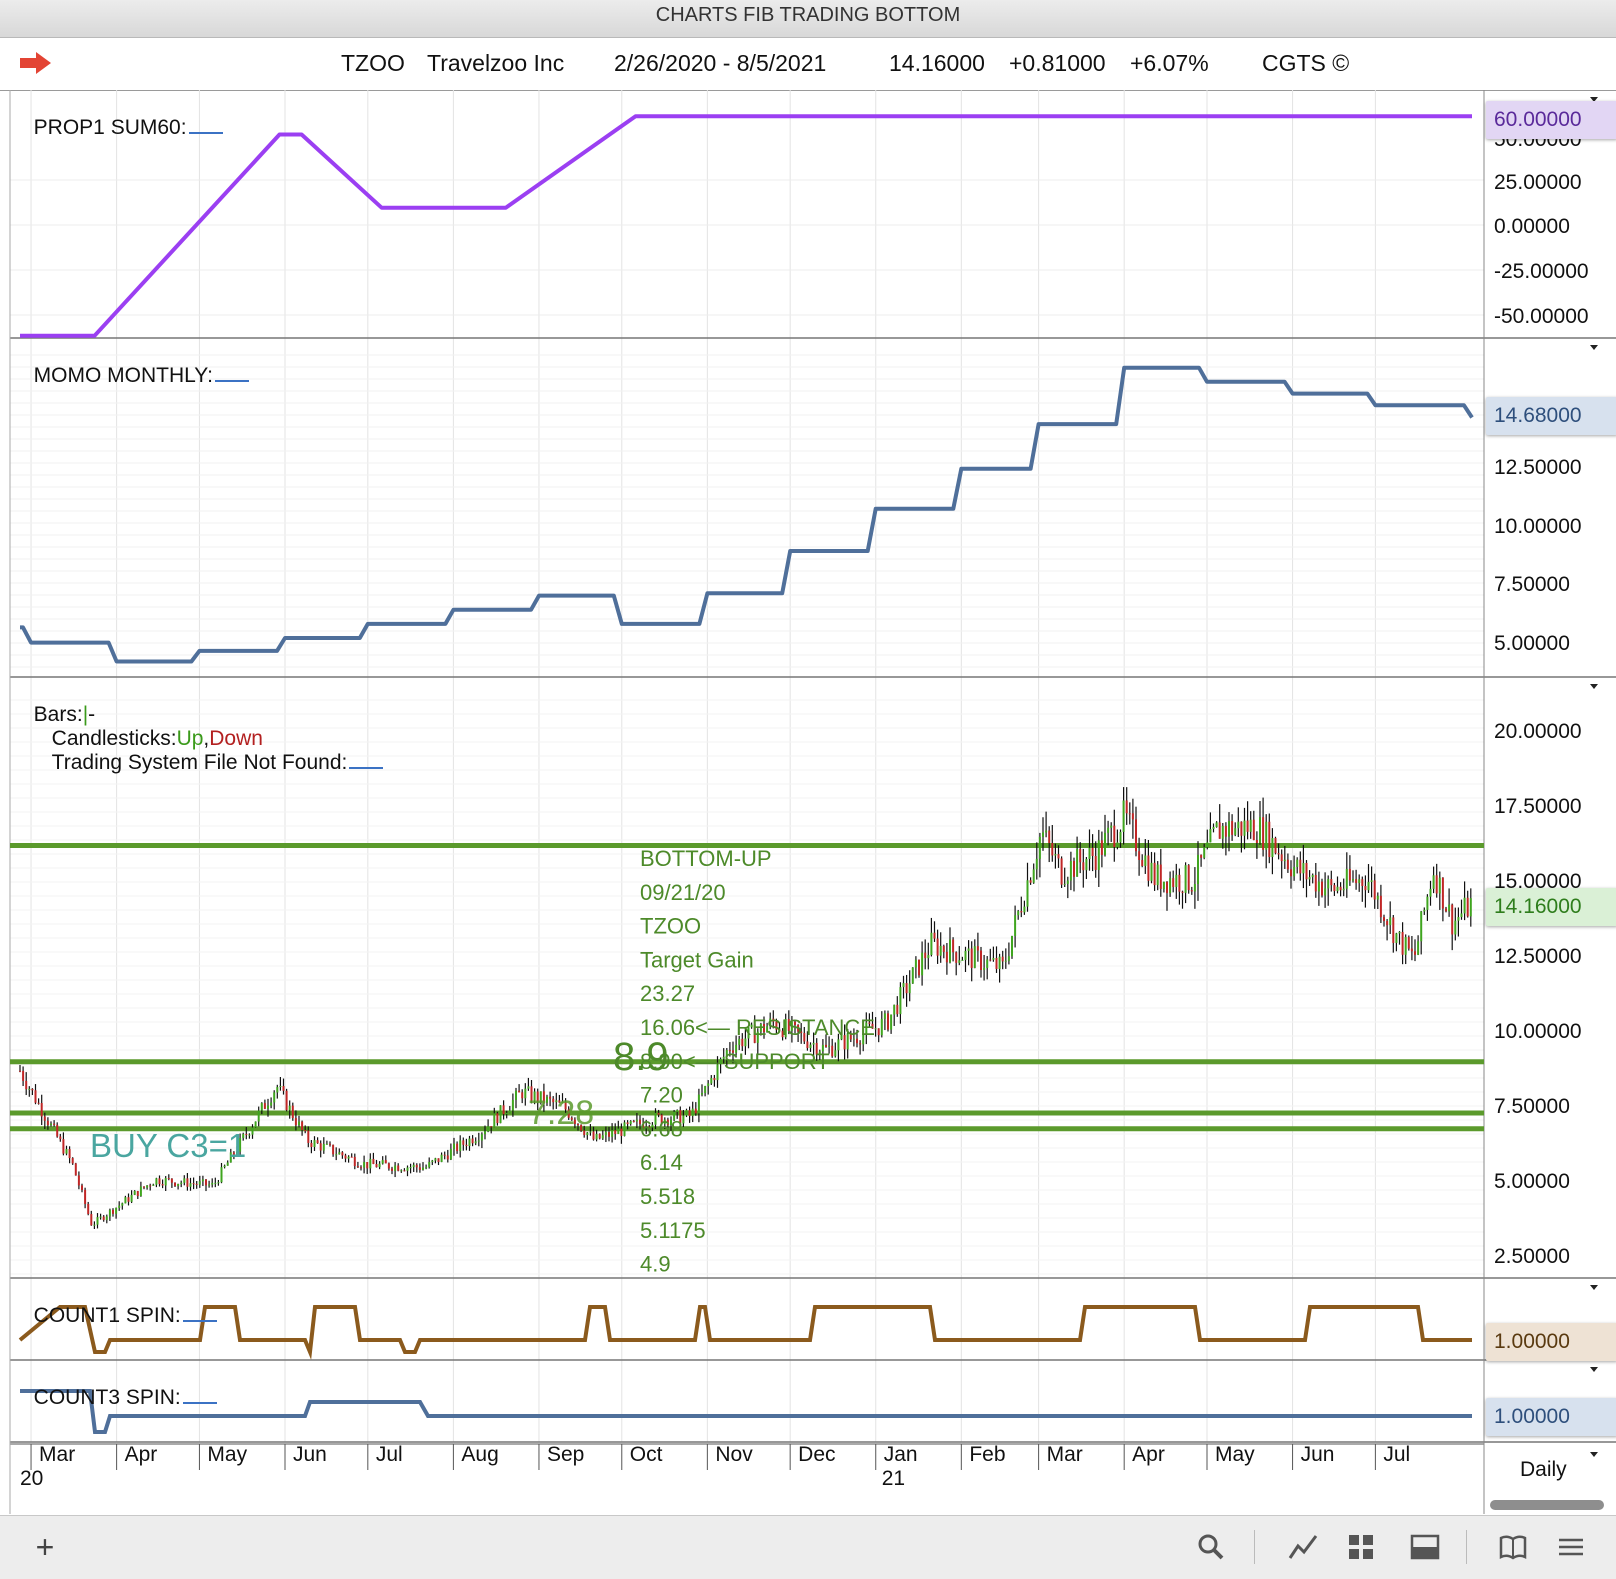  I want to click on count3-line, so click(746, 1411).